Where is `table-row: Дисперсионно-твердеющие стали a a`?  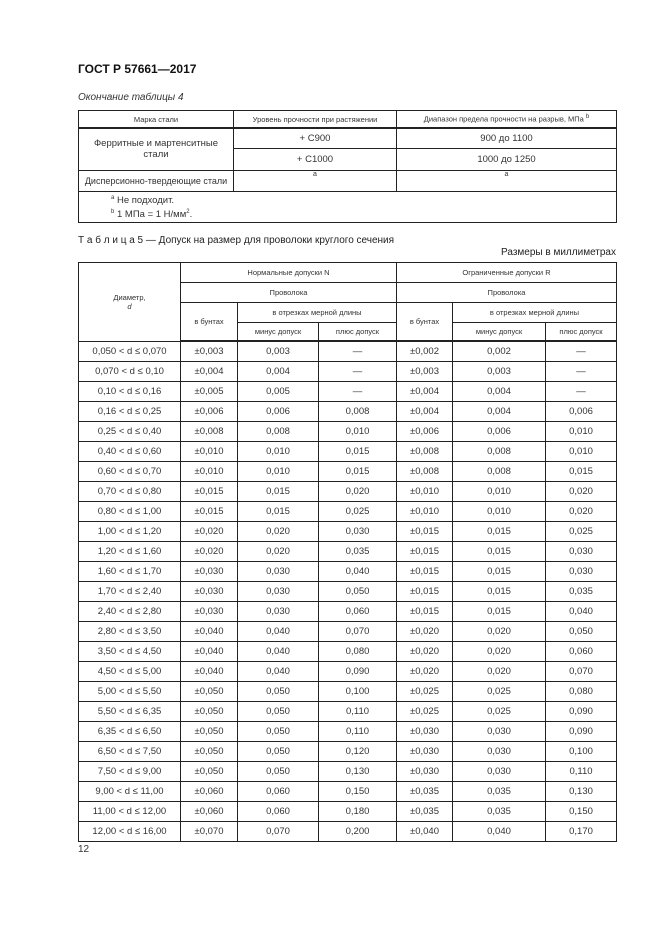 table-row: Дисперсионно-твердеющие стали a a is located at coordinates (347, 180).